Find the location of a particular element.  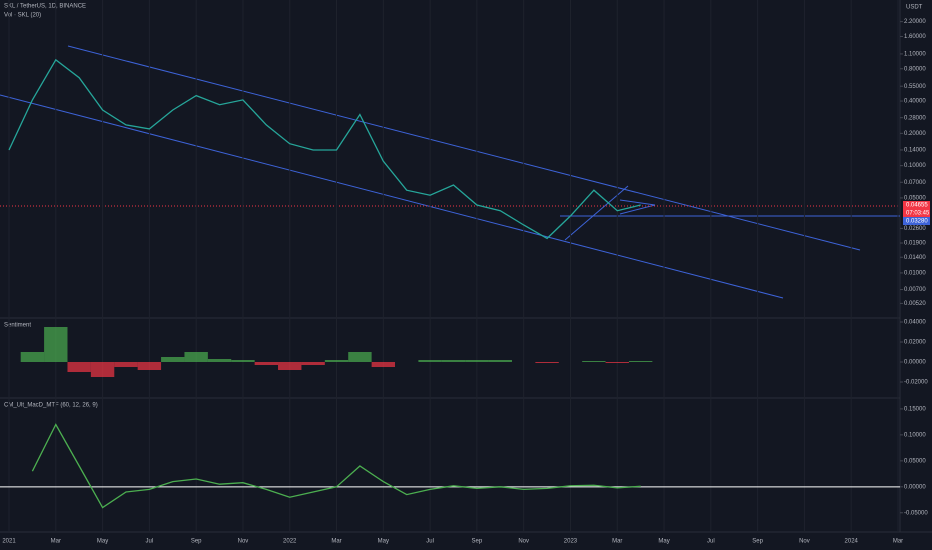

y-tick-label: 0.20000 is located at coordinates (915, 134).